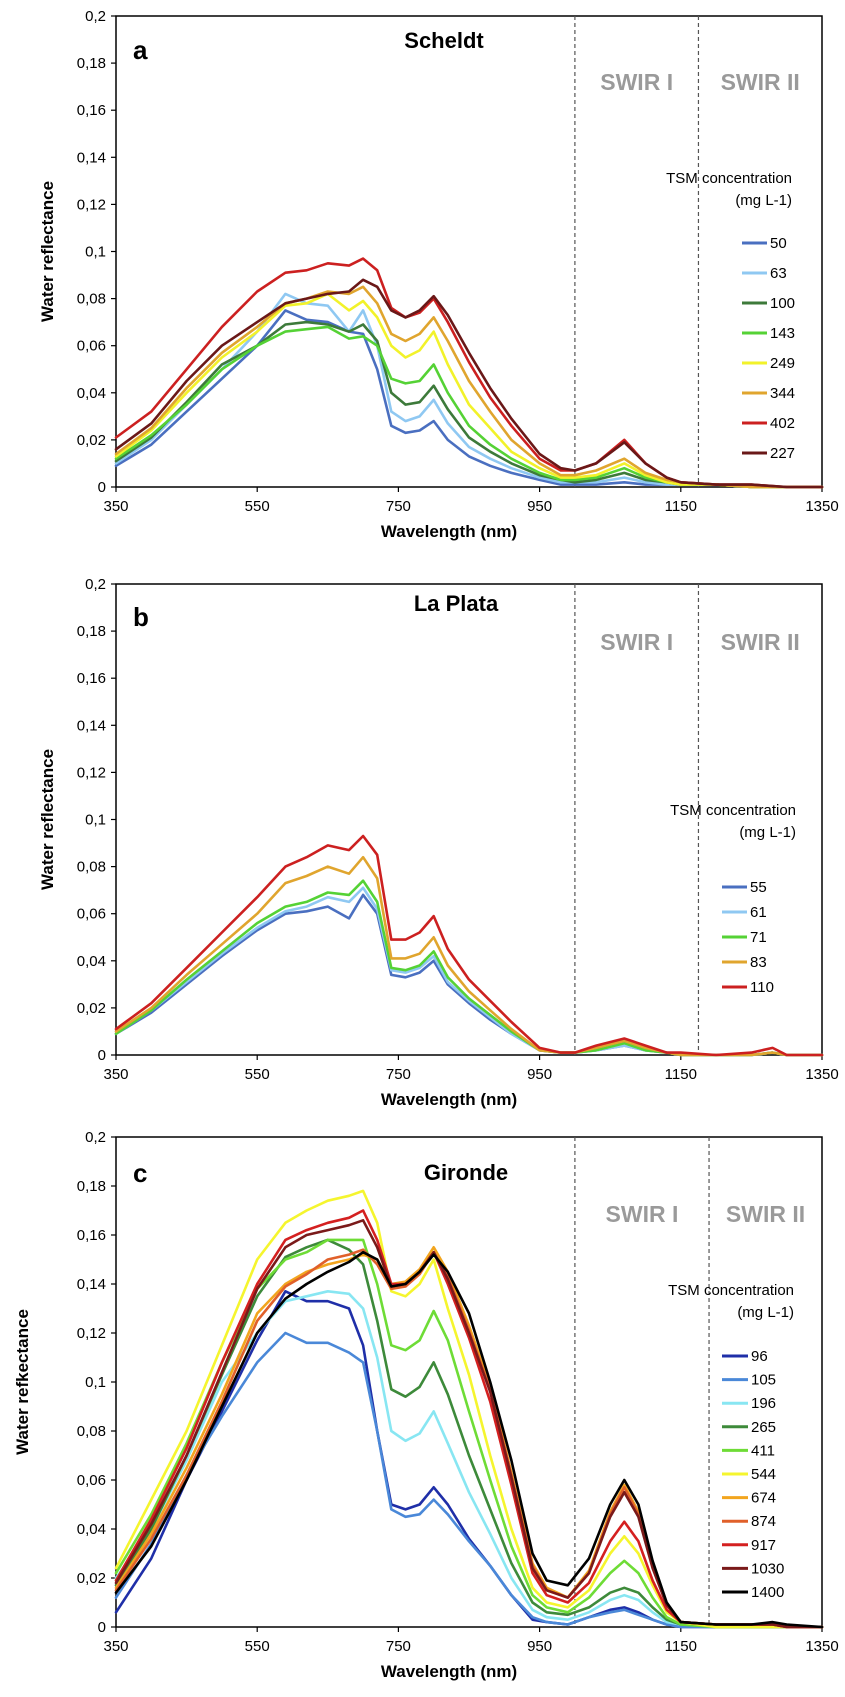 This screenshot has height=1697, width=845. I want to click on legend-label: 50, so click(778, 243).